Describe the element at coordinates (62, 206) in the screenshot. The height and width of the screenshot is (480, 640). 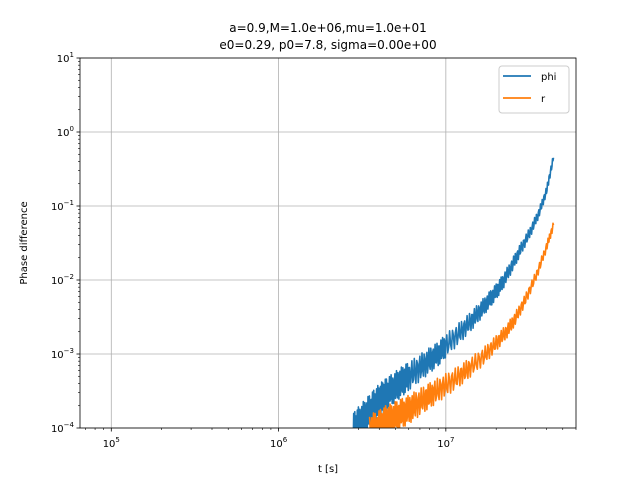
I see `y-tick-label-3: 10⁻¹` at that location.